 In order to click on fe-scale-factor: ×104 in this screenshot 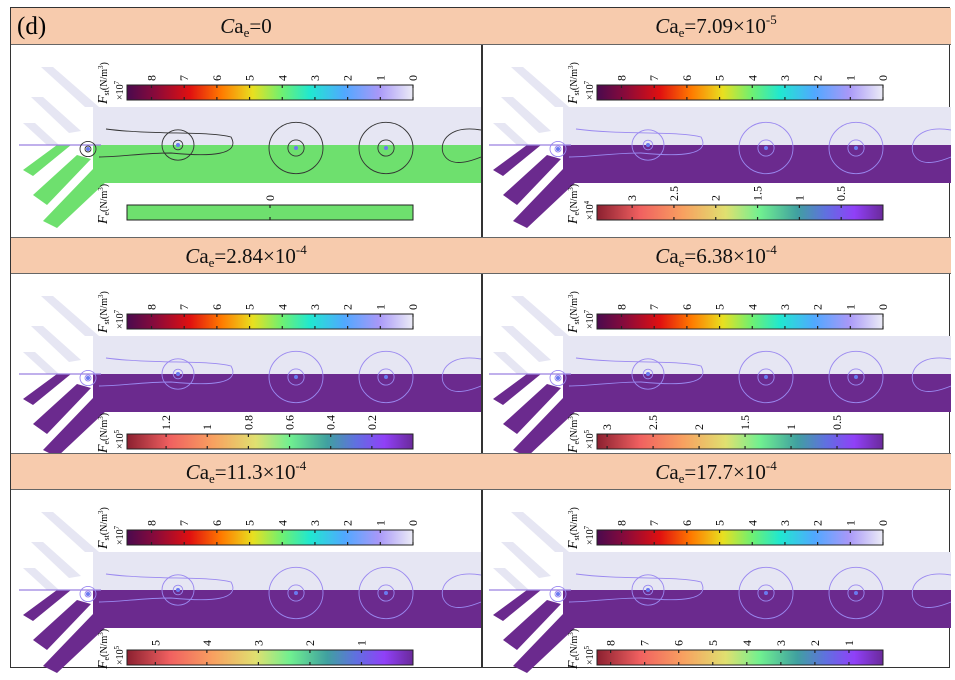, I will do `click(589, 210)`.